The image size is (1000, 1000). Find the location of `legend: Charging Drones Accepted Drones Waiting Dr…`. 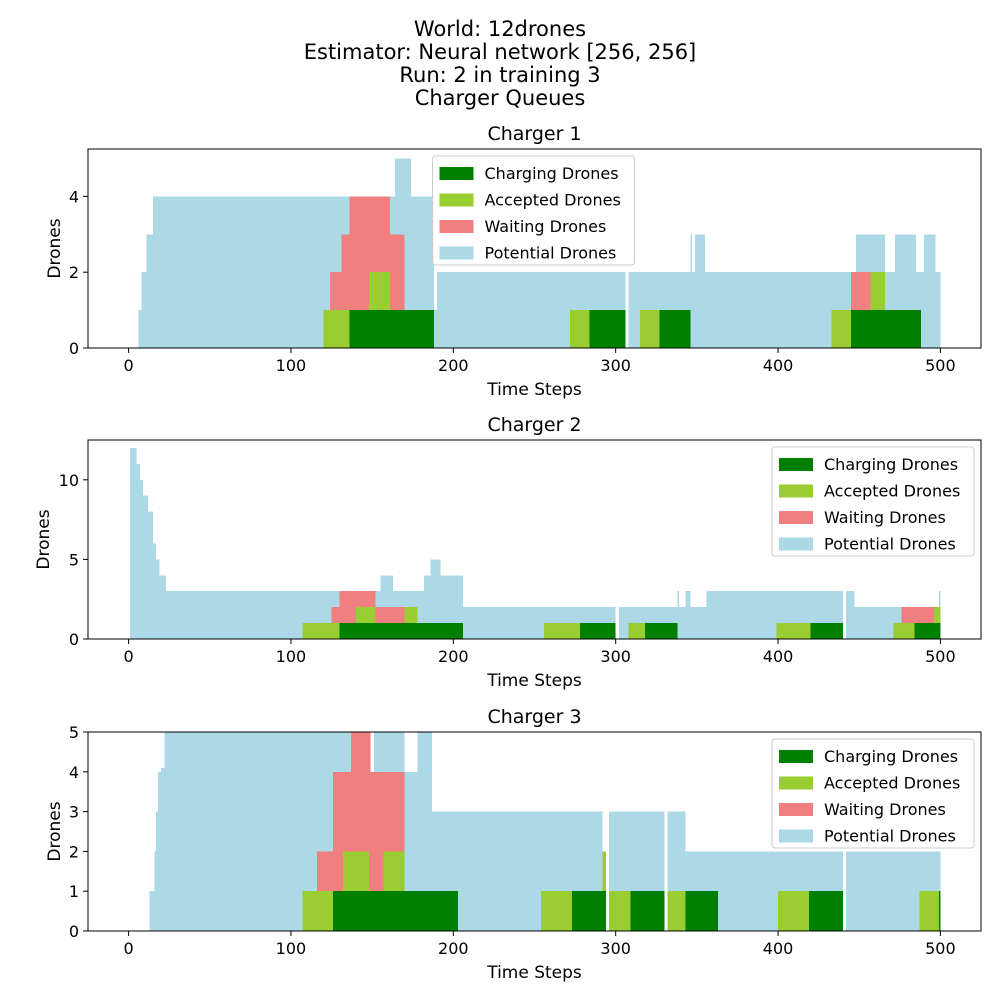

legend: Charging Drones Accepted Drones Waiting Dr… is located at coordinates (533, 210).